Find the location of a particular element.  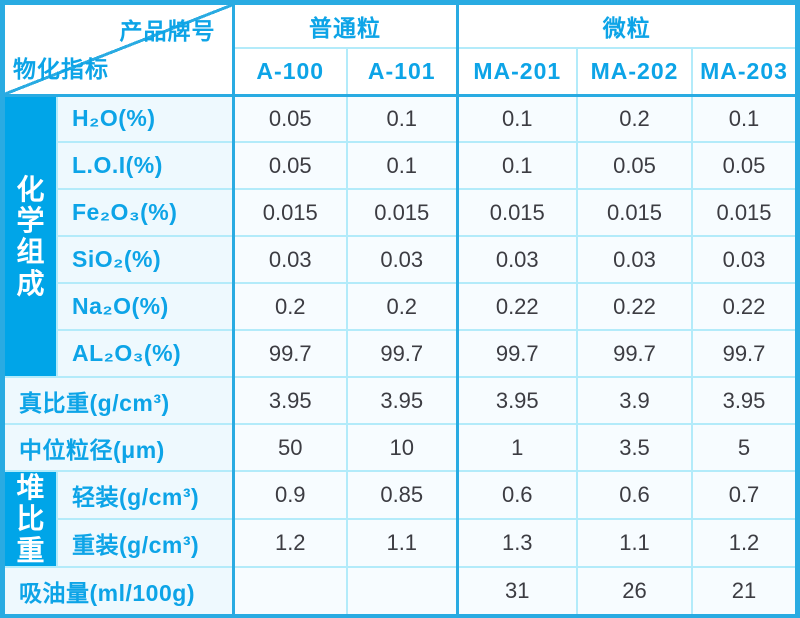

row-group-bulk-density: 堆比重 is located at coordinates (31, 519).